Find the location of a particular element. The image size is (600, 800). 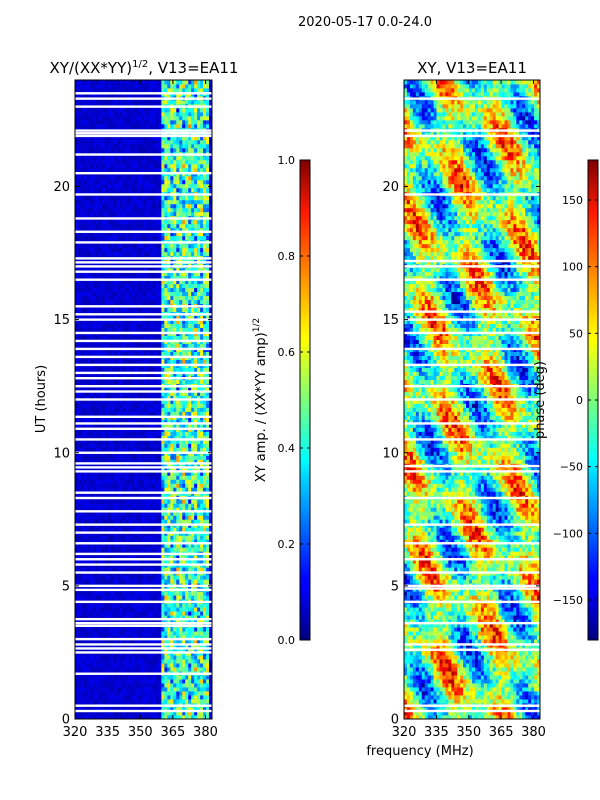

right-colorbar-tick-label: −150 is located at coordinates (568, 600).